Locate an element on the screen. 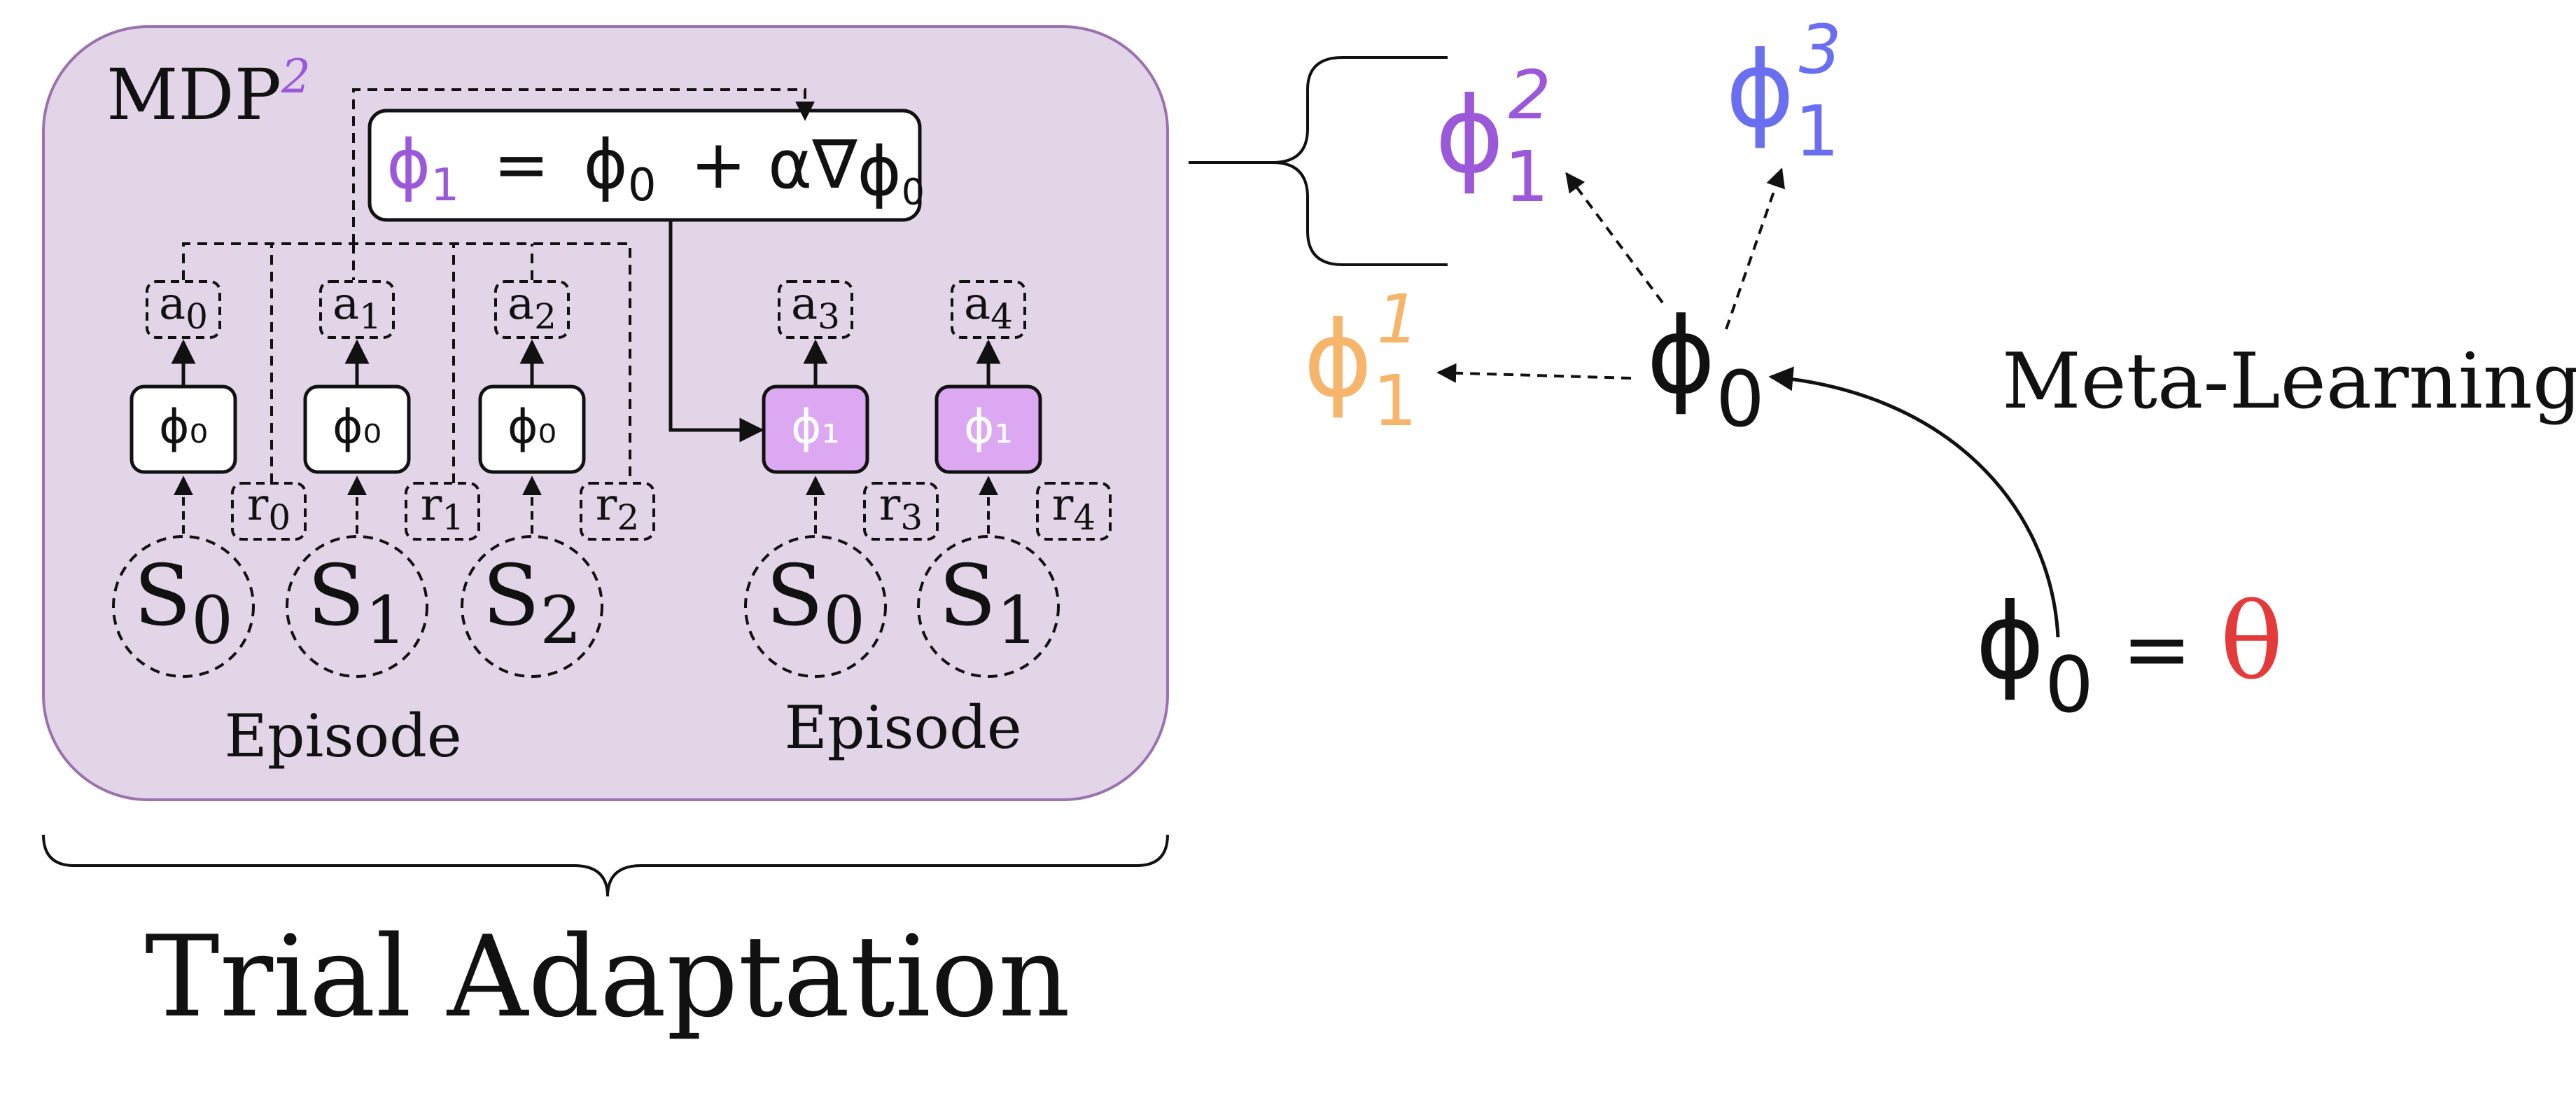 The width and height of the screenshot is (2576, 1096). feedback-dashed-top is located at coordinates (583, 166).